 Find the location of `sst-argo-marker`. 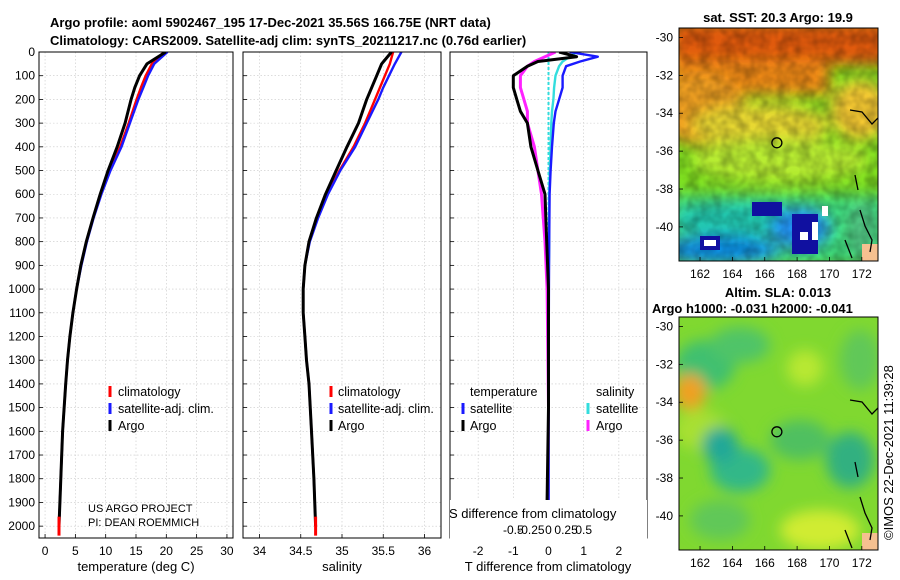

sst-argo-marker is located at coordinates (777, 143).